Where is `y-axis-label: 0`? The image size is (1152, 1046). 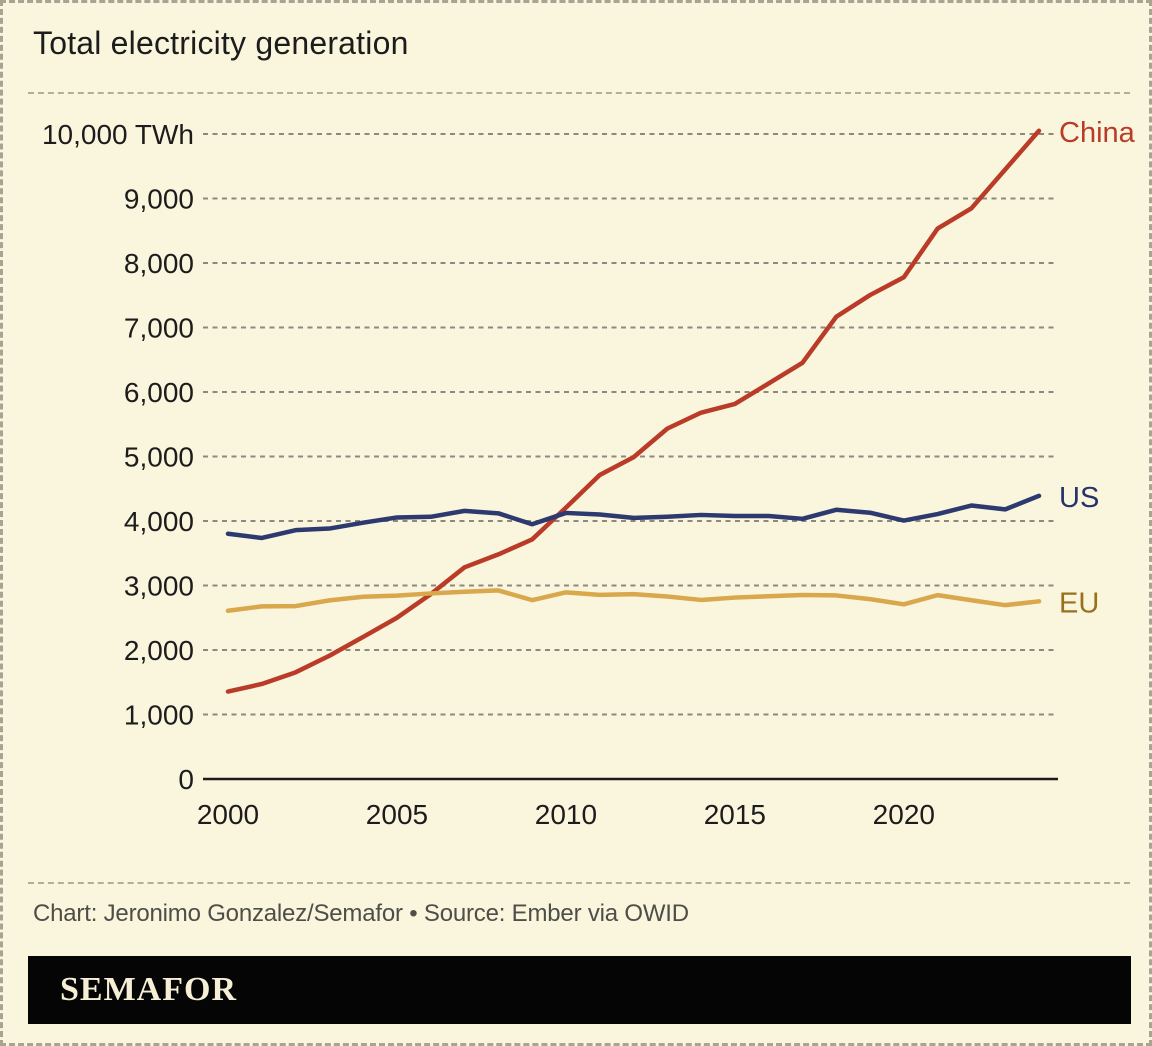 y-axis-label: 0 is located at coordinates (186, 779).